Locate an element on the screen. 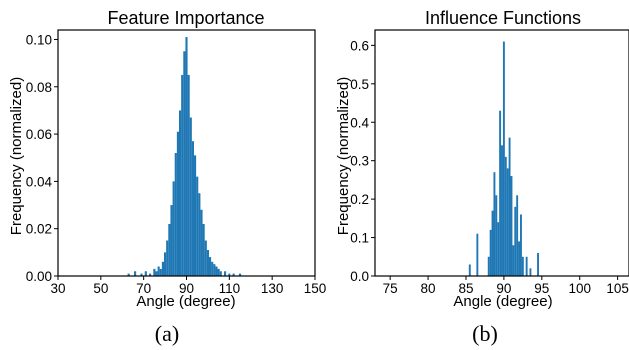  chart-title: Feature Importance is located at coordinates (185, 18).